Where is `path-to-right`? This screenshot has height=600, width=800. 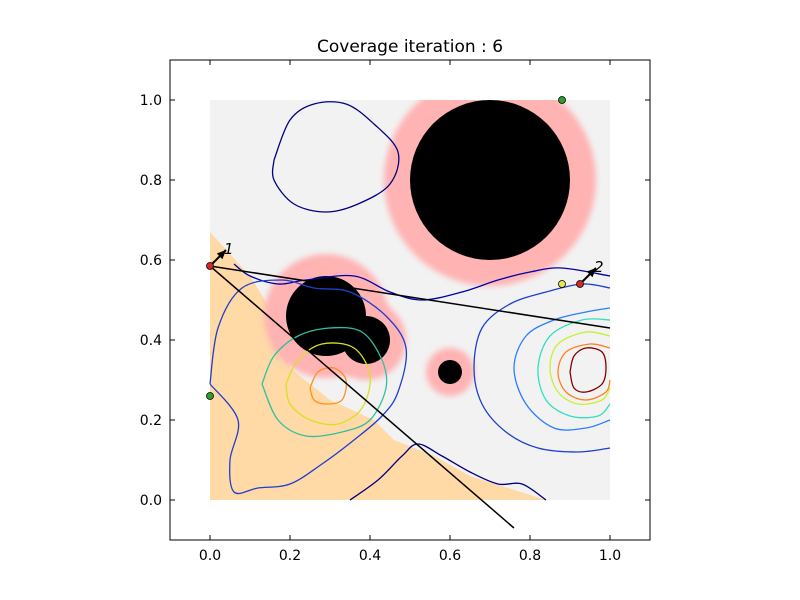
path-to-right is located at coordinates (410, 297).